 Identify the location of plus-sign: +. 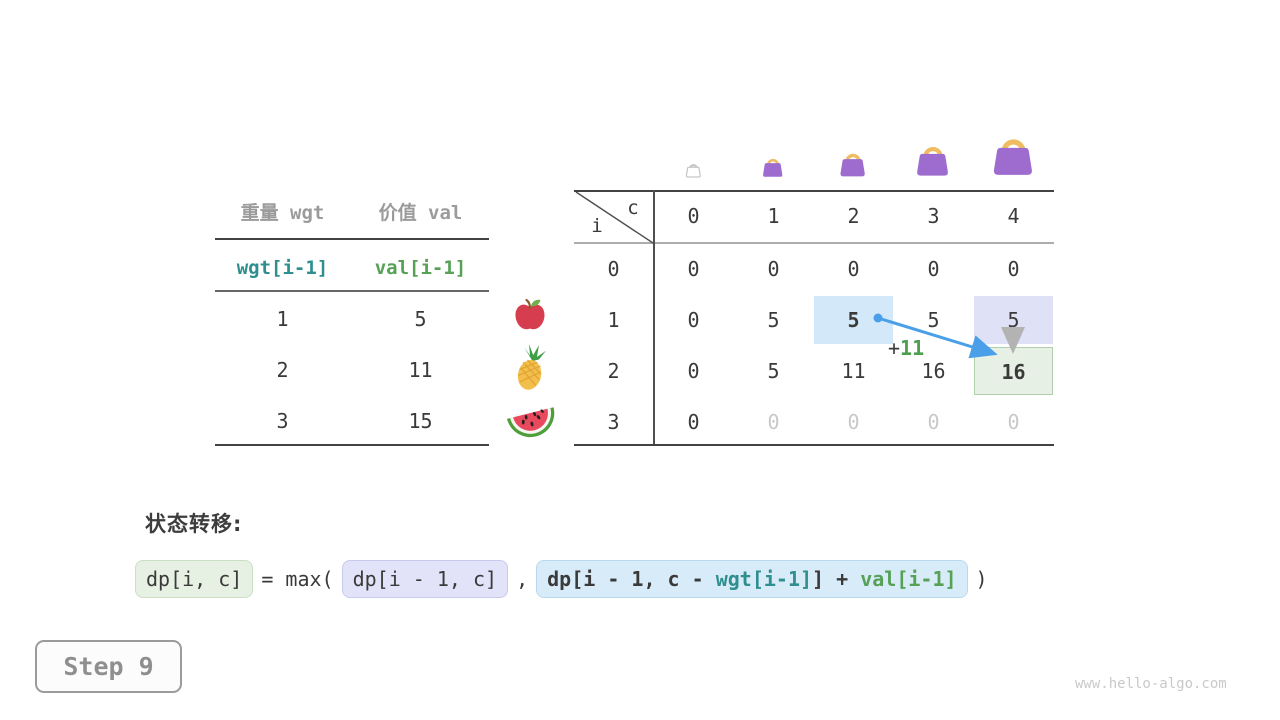
(894, 348).